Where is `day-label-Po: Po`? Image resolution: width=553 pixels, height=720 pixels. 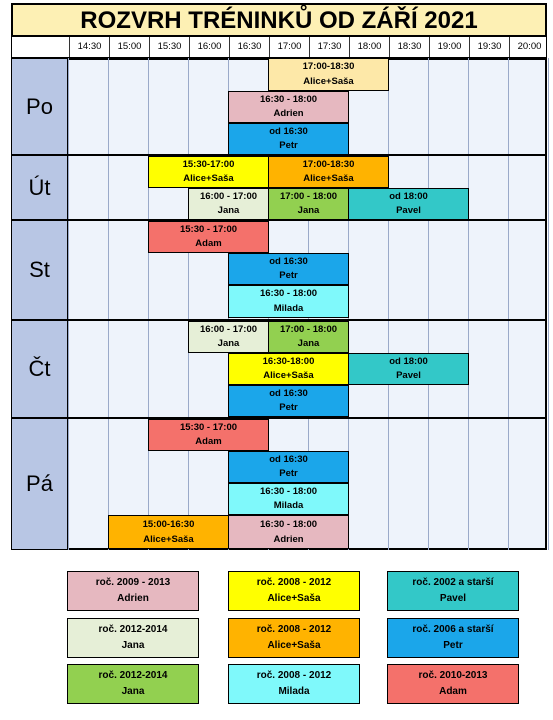
day-label-Po: Po is located at coordinates (39, 106).